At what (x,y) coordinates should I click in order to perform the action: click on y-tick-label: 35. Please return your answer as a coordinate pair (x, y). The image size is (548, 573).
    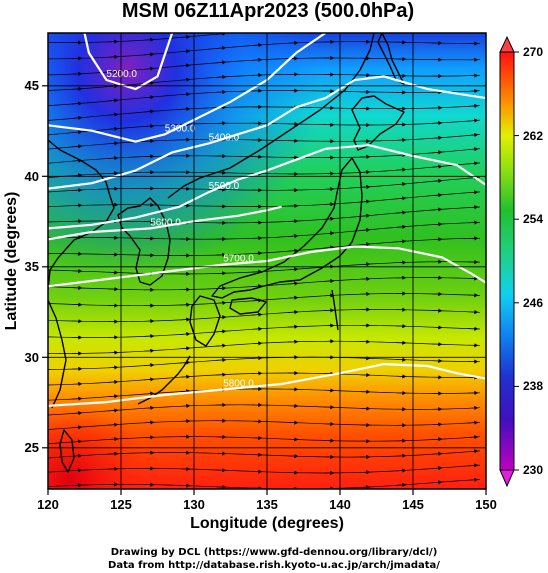
    Looking at the image, I should click on (32, 266).